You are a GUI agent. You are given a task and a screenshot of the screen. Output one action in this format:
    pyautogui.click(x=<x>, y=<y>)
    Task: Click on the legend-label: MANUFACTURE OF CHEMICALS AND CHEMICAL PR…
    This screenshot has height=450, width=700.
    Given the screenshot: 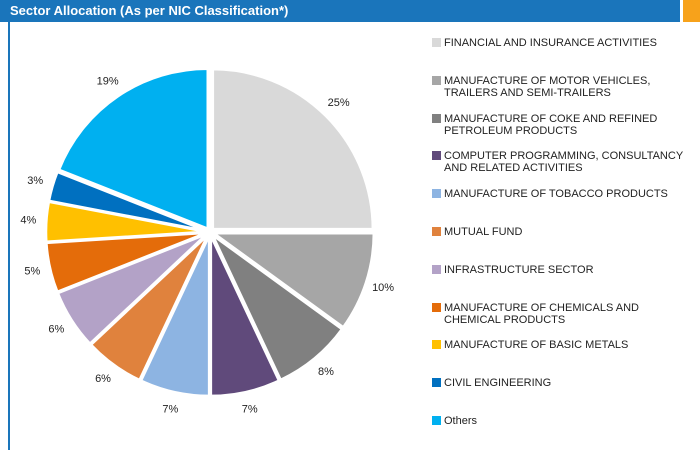 What is the action you would take?
    pyautogui.click(x=541, y=313)
    